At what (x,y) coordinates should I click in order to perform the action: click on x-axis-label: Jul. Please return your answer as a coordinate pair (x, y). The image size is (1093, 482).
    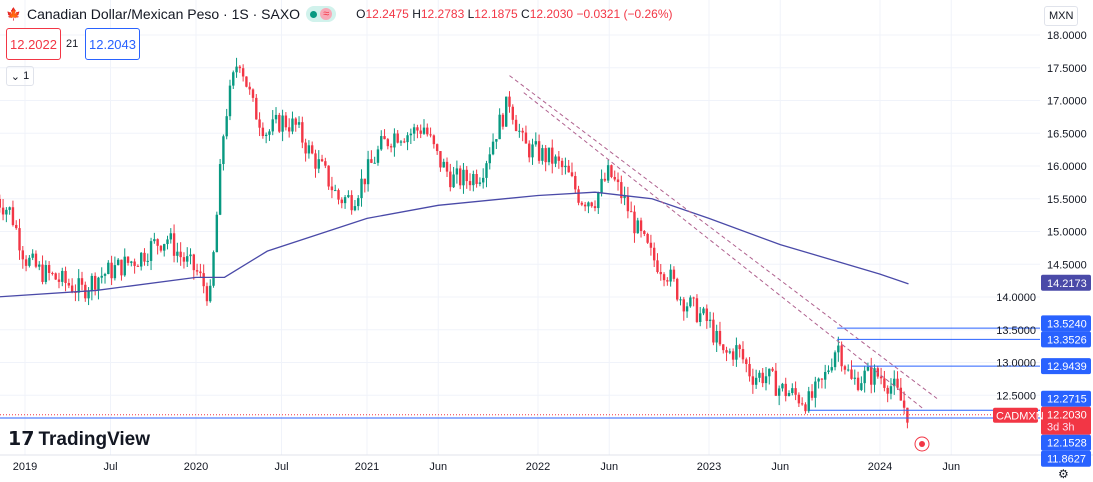
    Looking at the image, I should click on (281, 467).